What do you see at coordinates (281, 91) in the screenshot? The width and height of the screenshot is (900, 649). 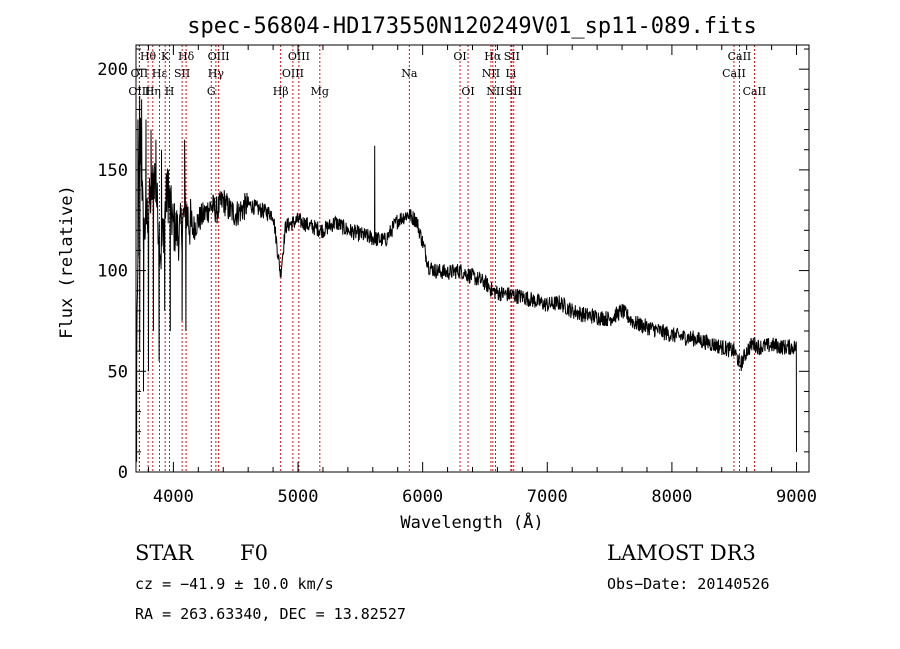 I see `line-marker-label: Hβ` at bounding box center [281, 91].